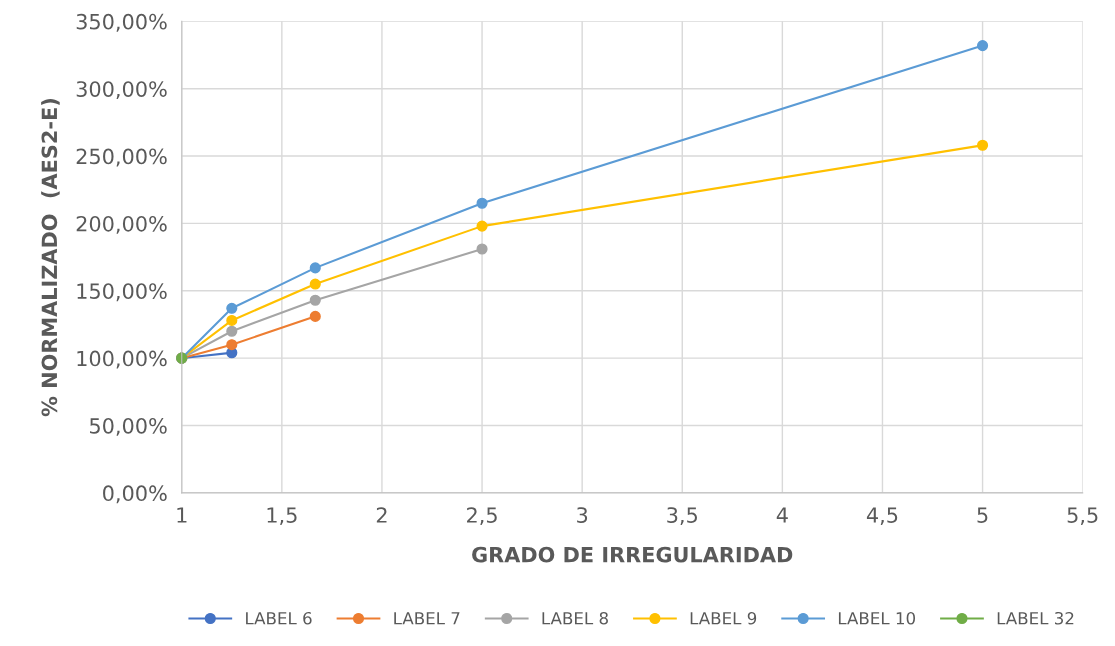 The height and width of the screenshot is (646, 1115). What do you see at coordinates (482, 516) in the screenshot?
I see `x-tick-label: 2,5` at bounding box center [482, 516].